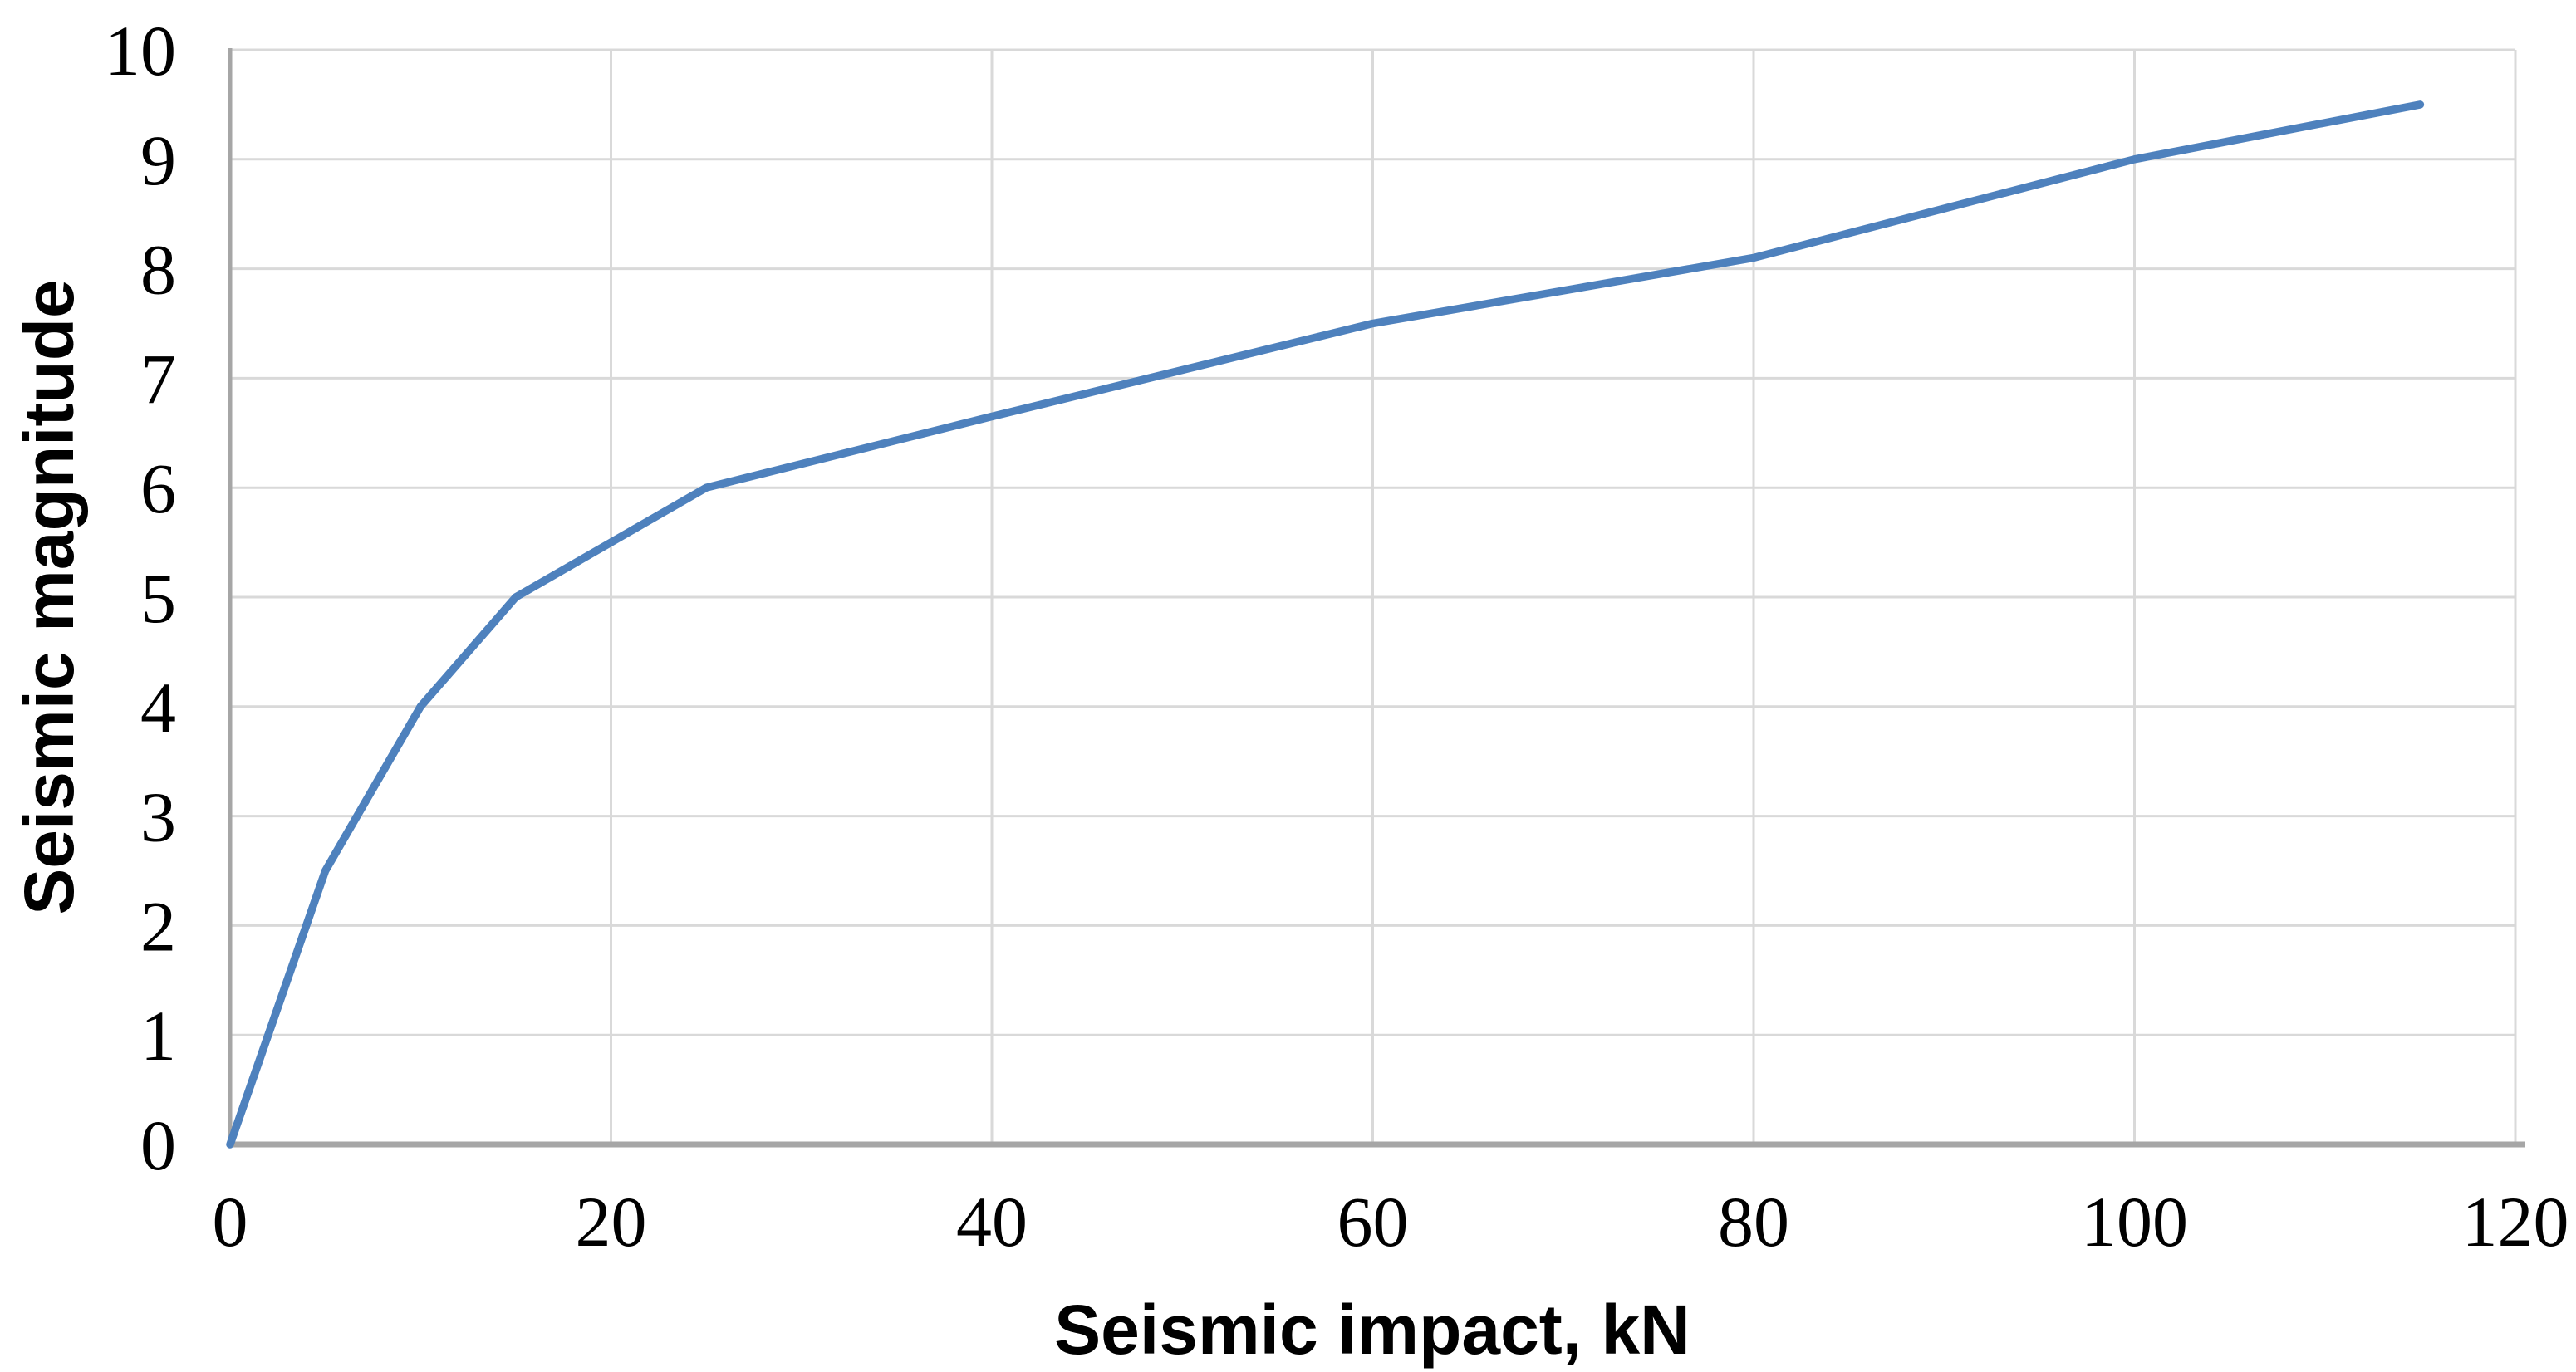  Describe the element at coordinates (140, 51) in the screenshot. I see `y-tick-label: 10` at that location.